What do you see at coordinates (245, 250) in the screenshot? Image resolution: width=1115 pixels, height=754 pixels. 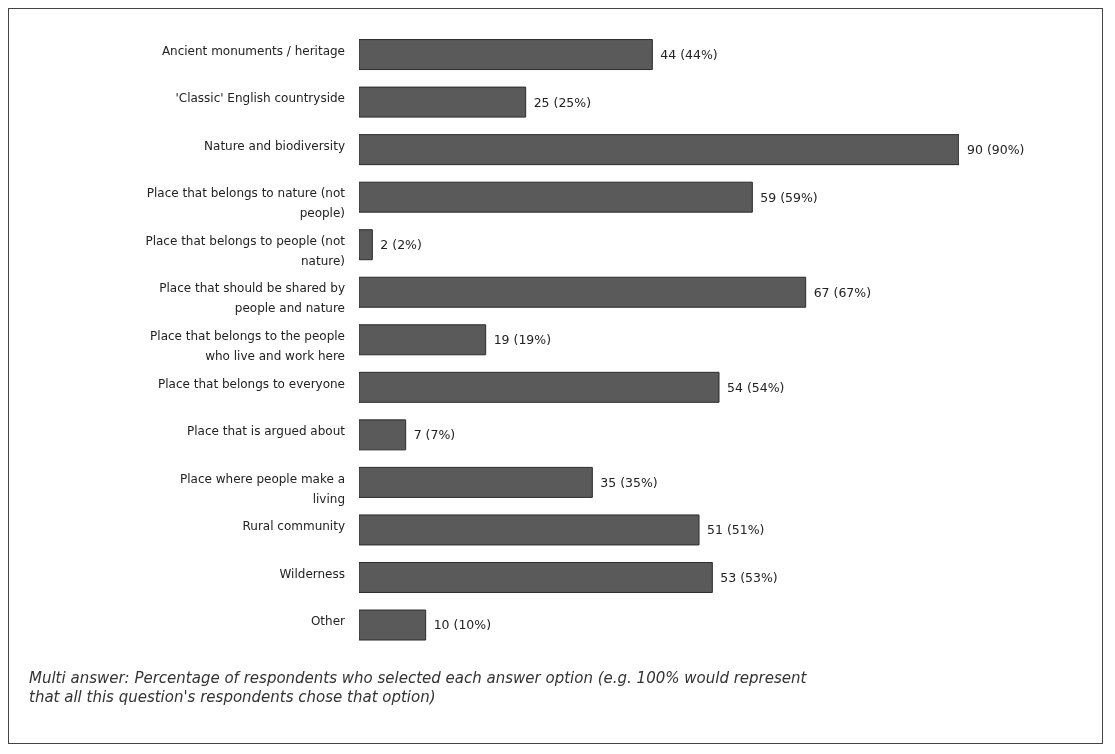 I see `y-tick-label: Place that belongs to people (not nature)` at bounding box center [245, 250].